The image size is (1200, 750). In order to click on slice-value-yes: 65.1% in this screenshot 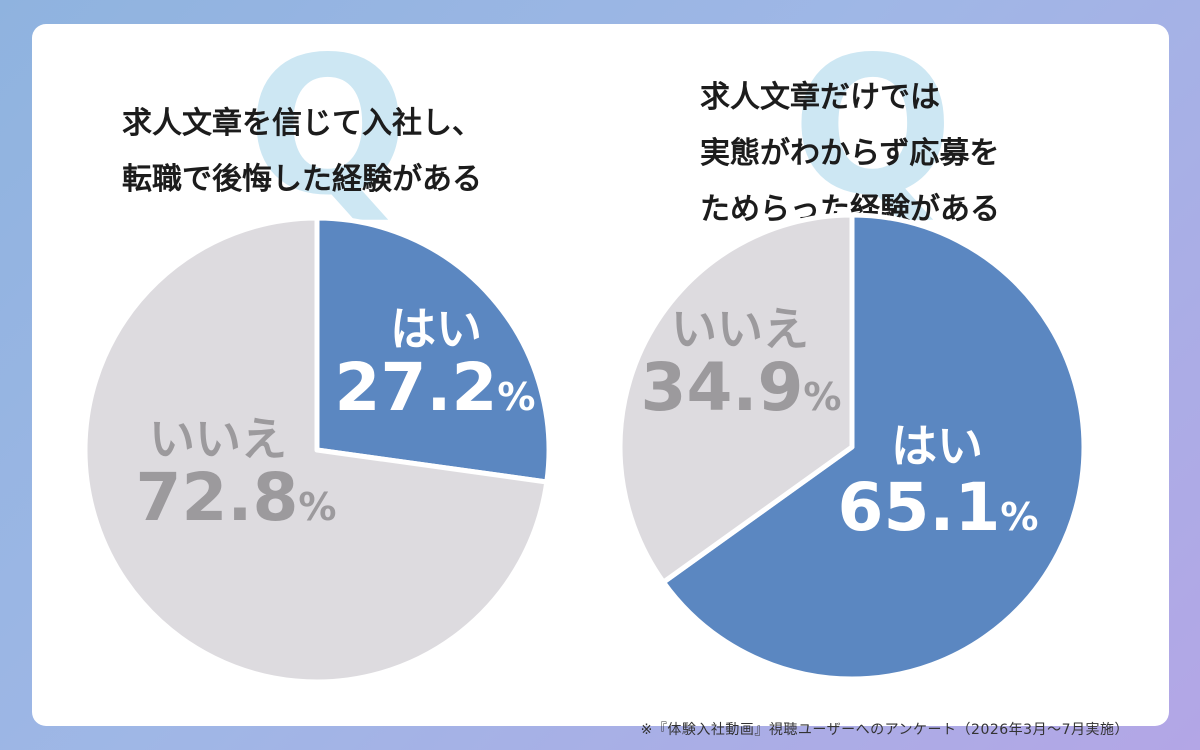, I will do `click(938, 507)`.